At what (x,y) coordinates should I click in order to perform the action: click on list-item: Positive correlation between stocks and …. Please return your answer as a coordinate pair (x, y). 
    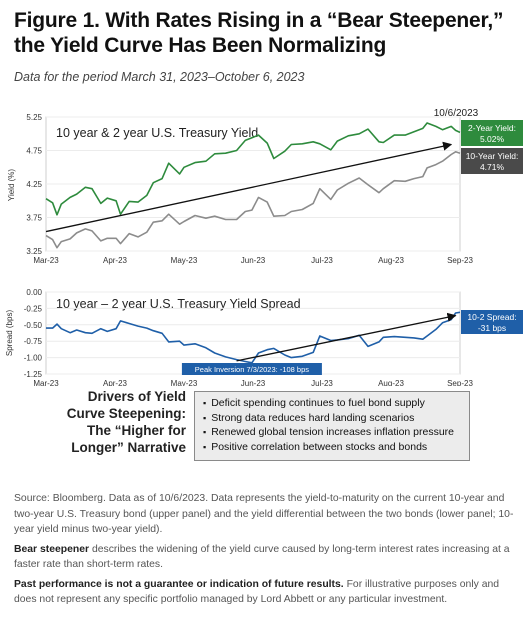
    Looking at the image, I should click on (336, 447).